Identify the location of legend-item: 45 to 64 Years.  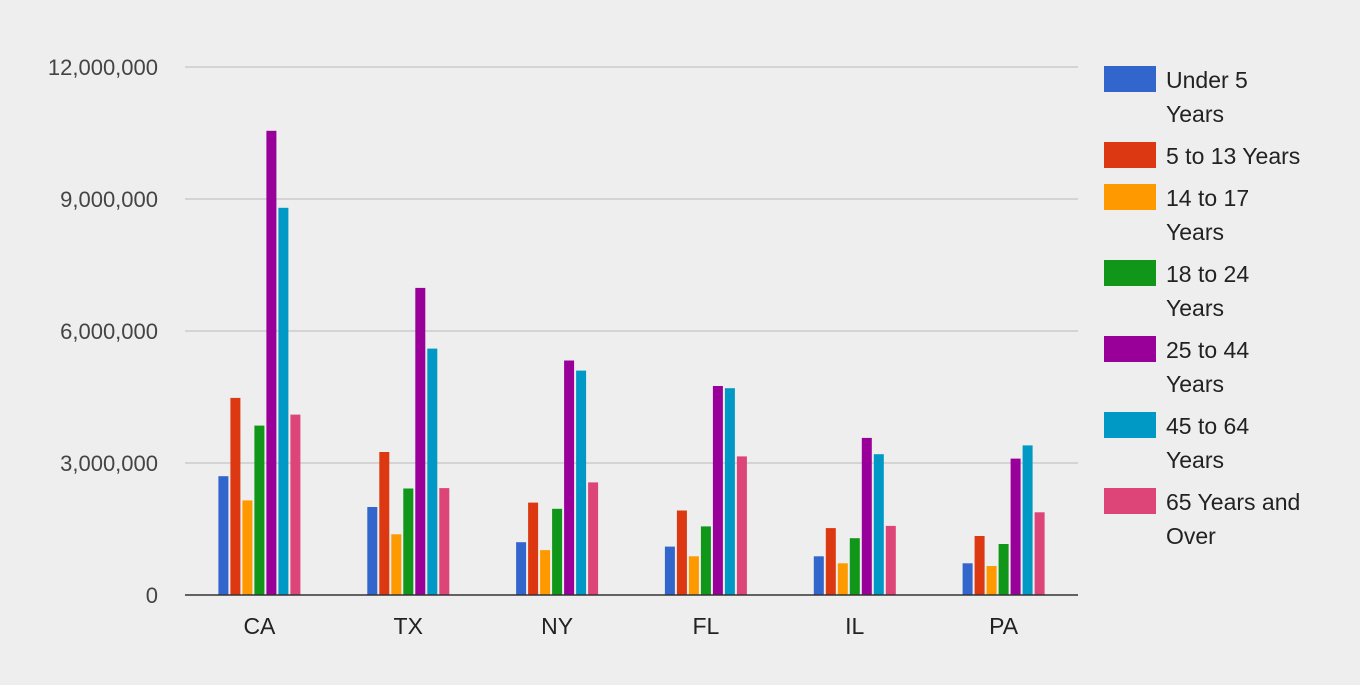
(1176, 442).